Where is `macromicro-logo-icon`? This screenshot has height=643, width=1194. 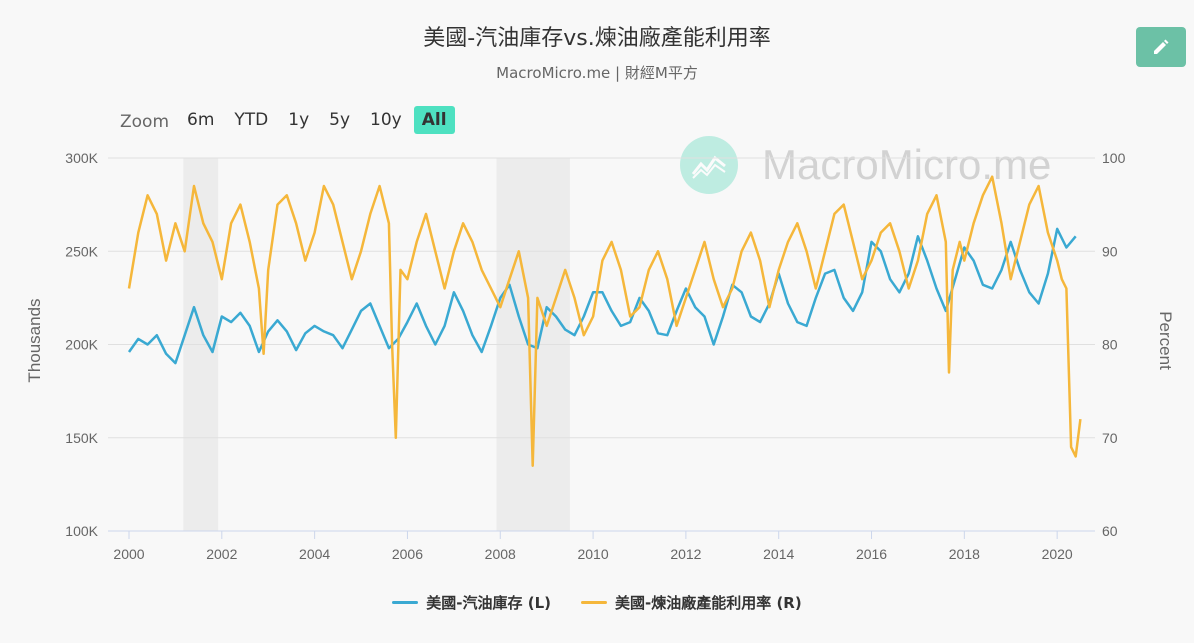
macromicro-logo-icon is located at coordinates (709, 165).